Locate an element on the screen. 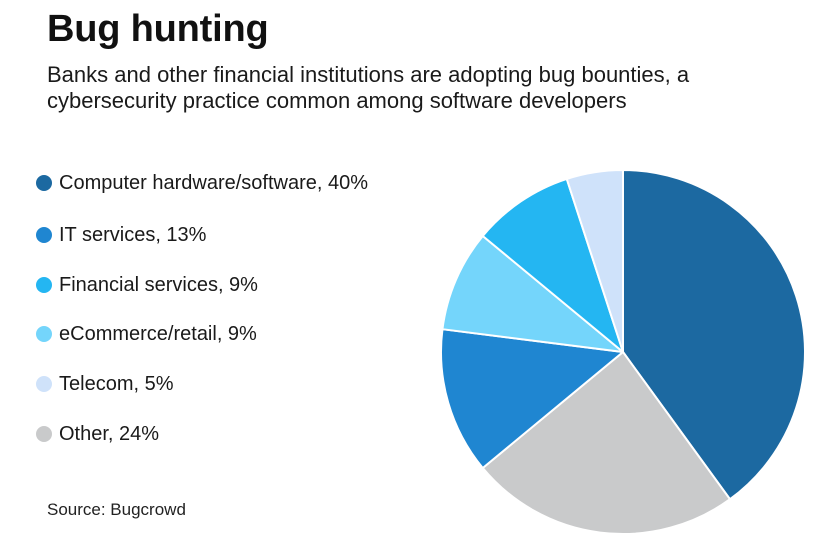  legend-label: Telecom, 5% is located at coordinates (116, 383).